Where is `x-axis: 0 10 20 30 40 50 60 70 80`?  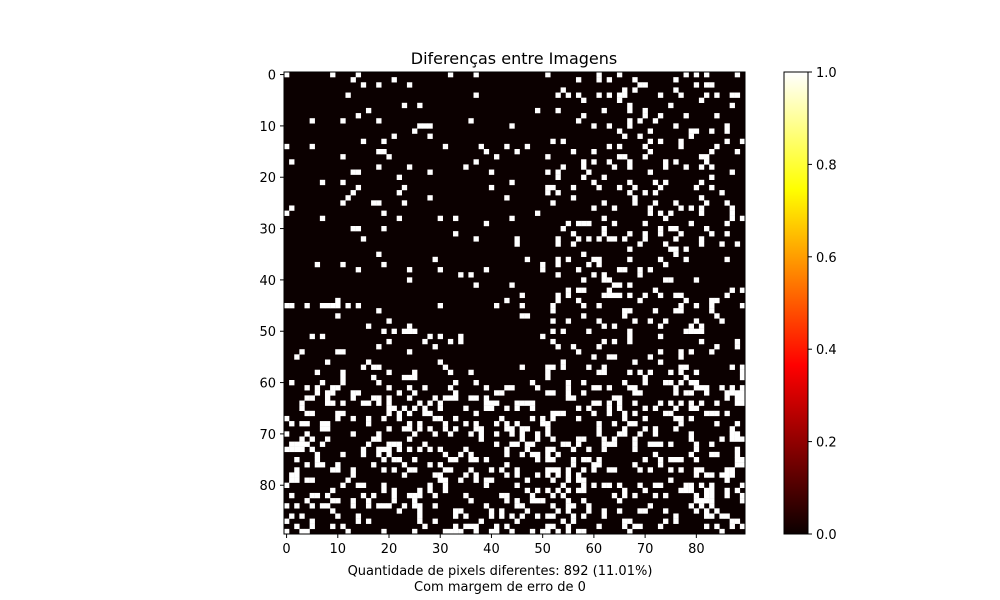 x-axis: 0 10 20 30 40 50 60 70 80 is located at coordinates (493, 545).